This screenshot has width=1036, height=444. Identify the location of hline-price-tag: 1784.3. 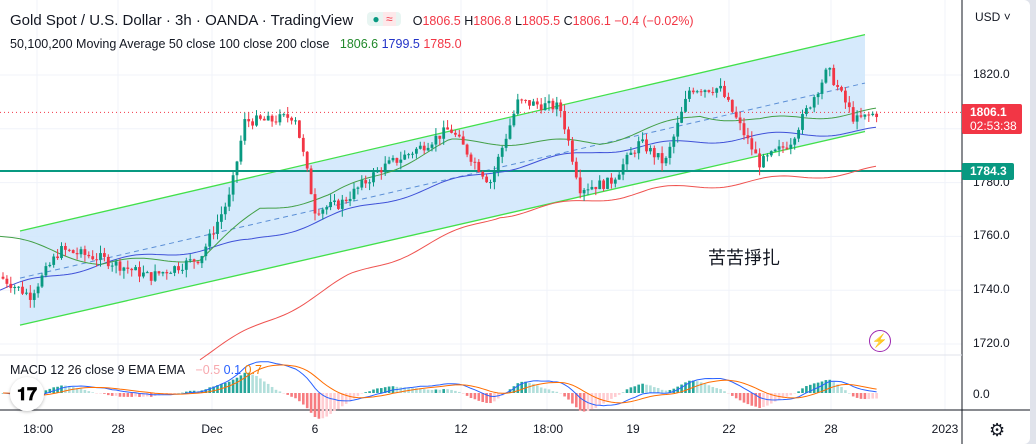
(988, 171).